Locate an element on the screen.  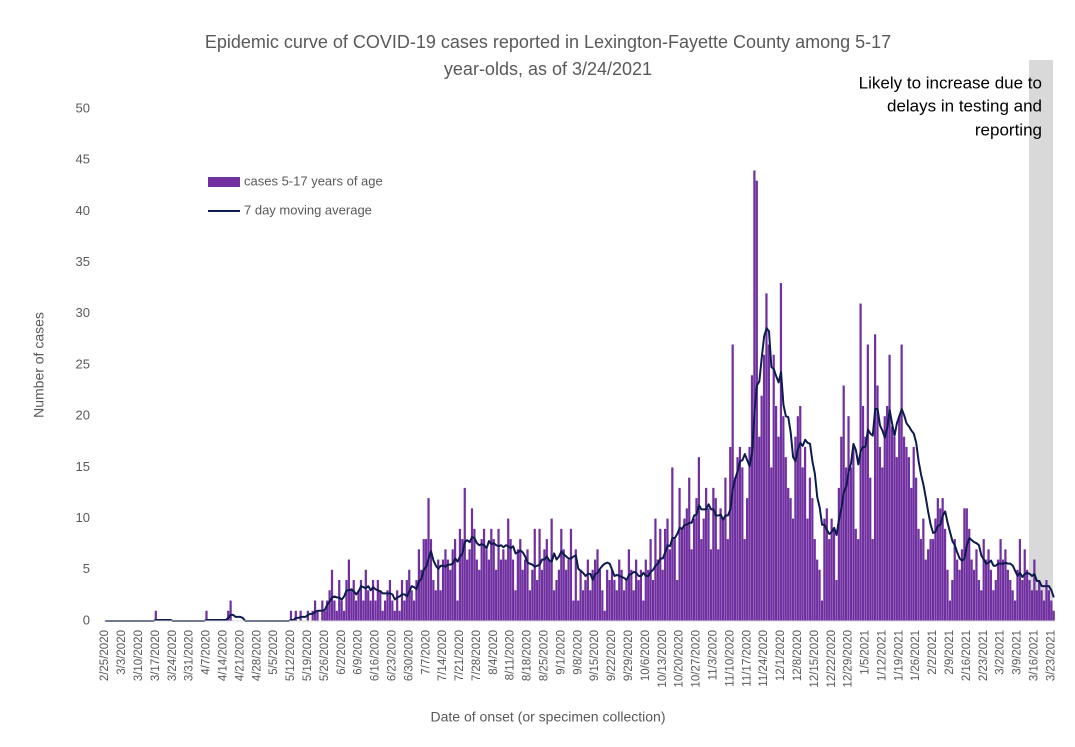
x-tick-label: 2/2/2021 is located at coordinates (933, 652).